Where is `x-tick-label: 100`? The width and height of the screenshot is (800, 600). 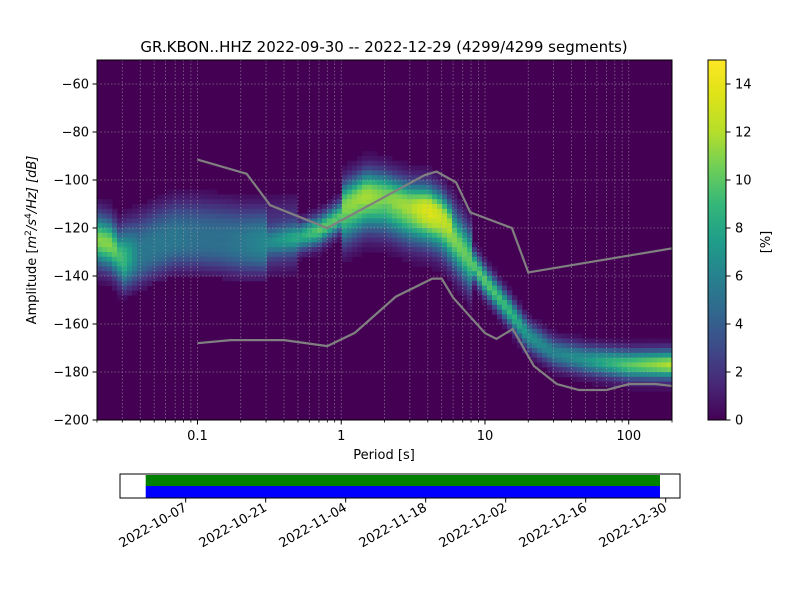
x-tick-label: 100 is located at coordinates (628, 436).